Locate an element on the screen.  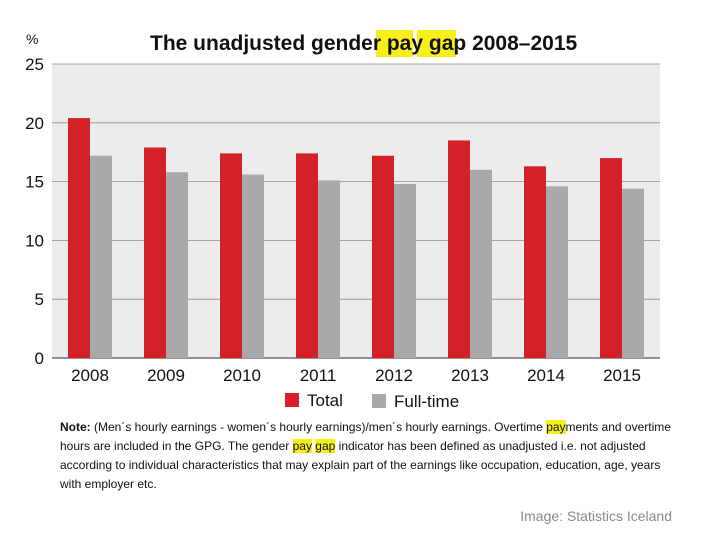
unit-label: % is located at coordinates (32, 39).